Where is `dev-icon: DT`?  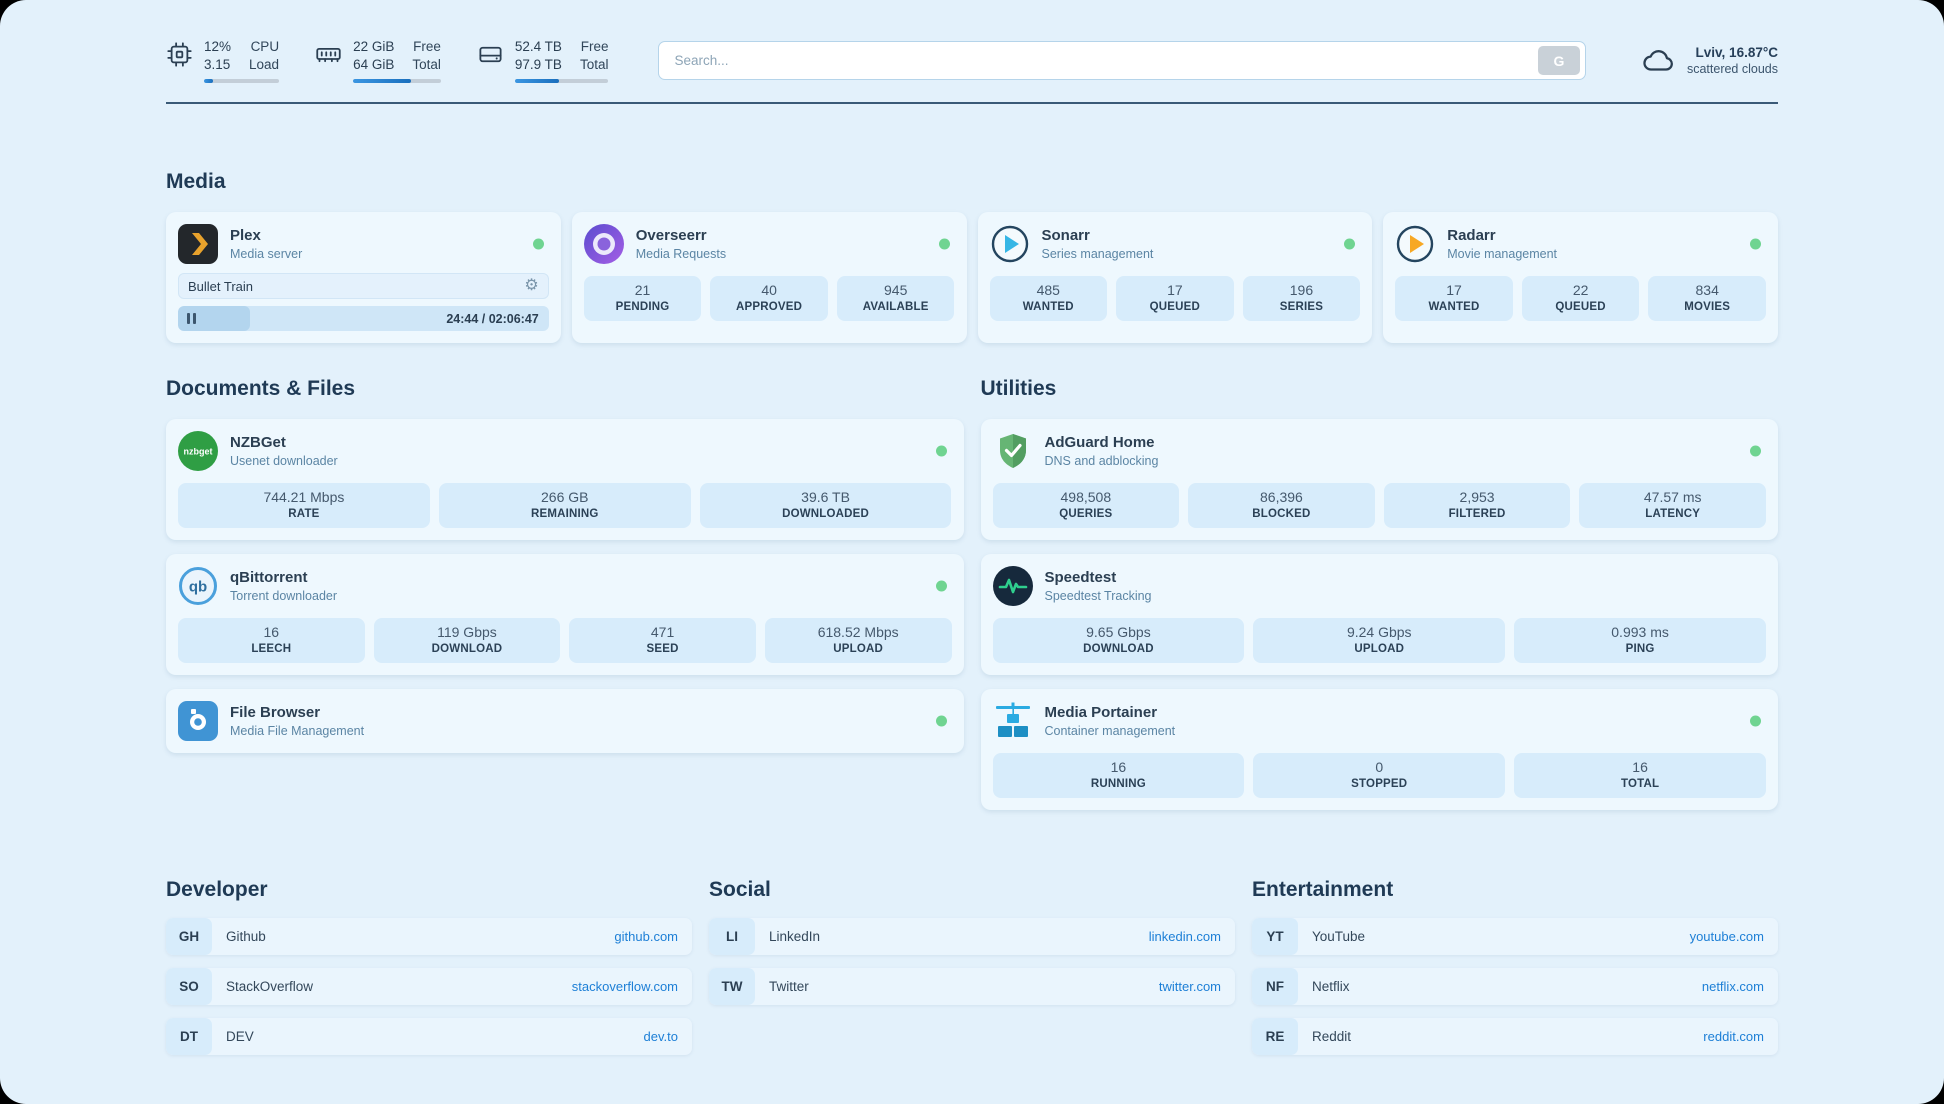 dev-icon: DT is located at coordinates (189, 1037).